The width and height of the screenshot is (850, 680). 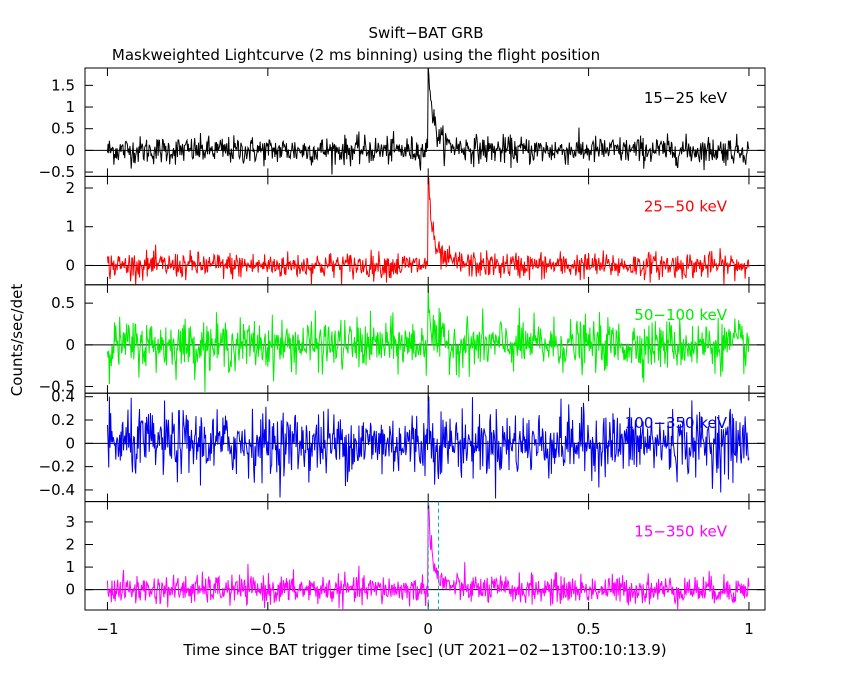 I want to click on panel-3: −0.5 0 0.5 50−100 keV, so click(x=402, y=340).